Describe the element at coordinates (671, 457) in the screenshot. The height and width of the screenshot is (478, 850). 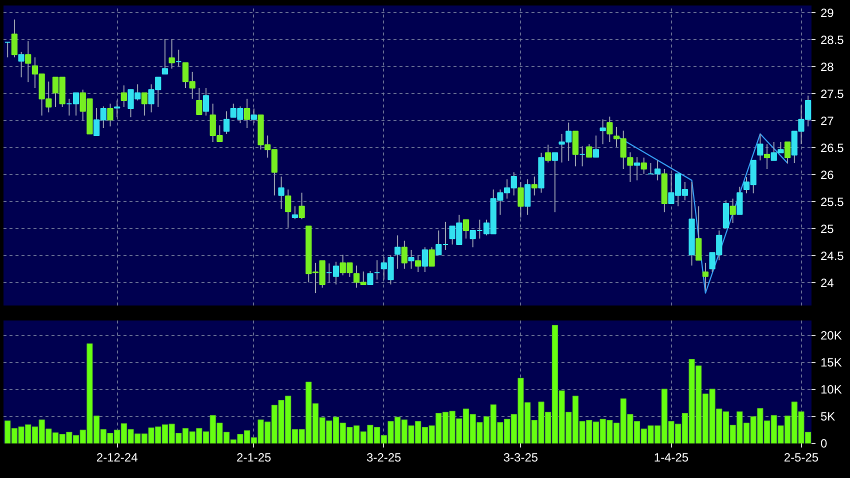
I see `x-tick-label: 1-4-25` at that location.